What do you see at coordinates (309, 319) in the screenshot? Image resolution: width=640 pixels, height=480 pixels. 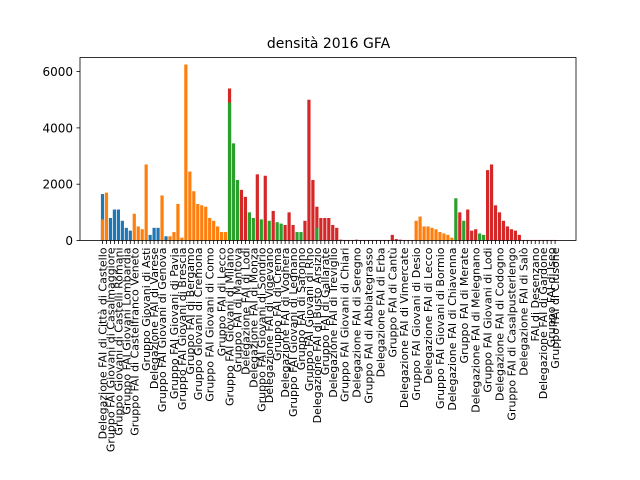 I see `x-category-label-24: Gruppo FAI Giovani di Rho` at bounding box center [309, 319].